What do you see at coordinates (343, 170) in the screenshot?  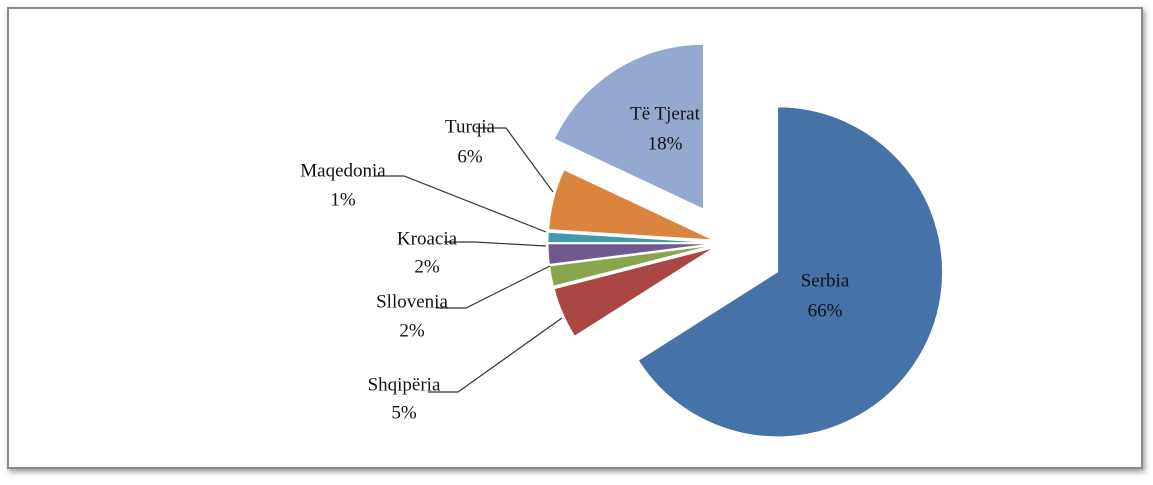 I see `slice-label: Maqedonia` at bounding box center [343, 170].